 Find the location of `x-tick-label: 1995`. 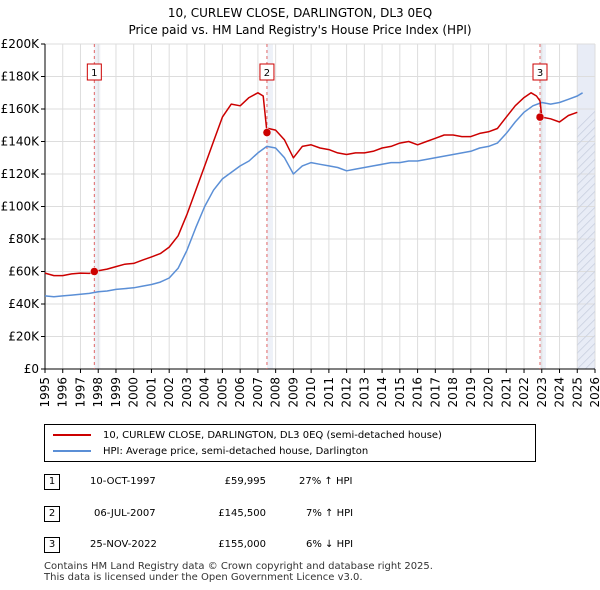

x-tick-label: 1995 is located at coordinates (45, 392).